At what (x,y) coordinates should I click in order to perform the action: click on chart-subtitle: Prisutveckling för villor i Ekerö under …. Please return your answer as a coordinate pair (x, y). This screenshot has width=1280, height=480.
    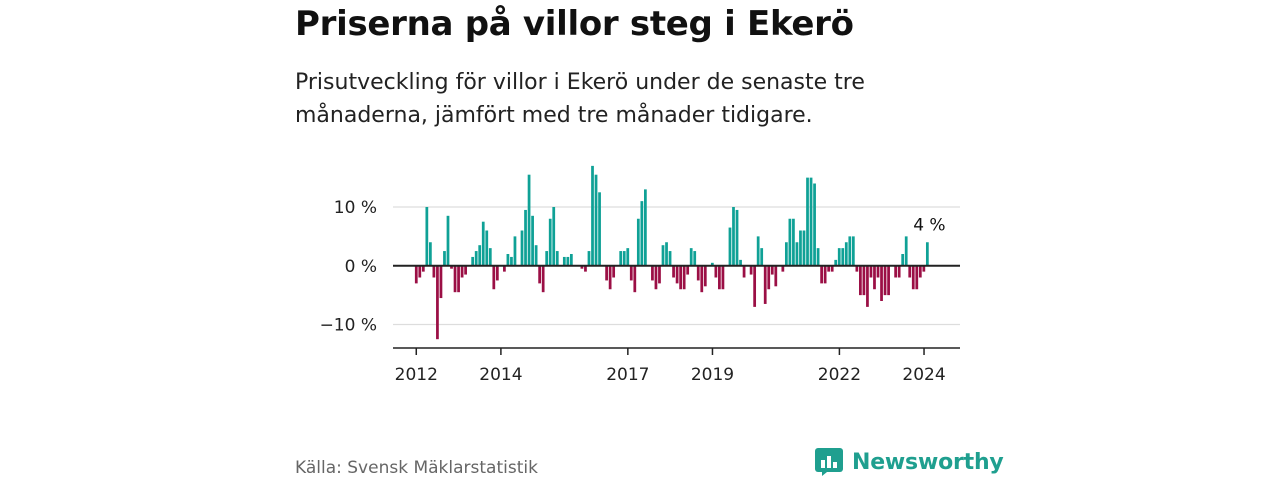
    Looking at the image, I should click on (580, 99).